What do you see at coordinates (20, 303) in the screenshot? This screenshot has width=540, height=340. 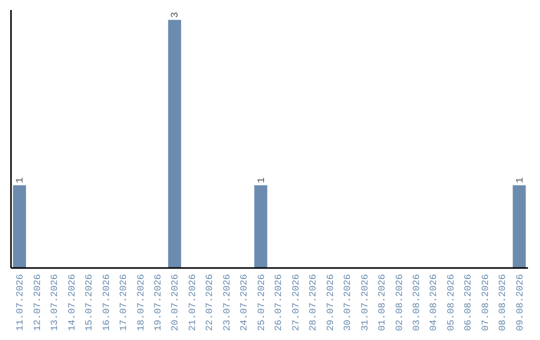 I see `x-tick-label: 11.07.2026` at bounding box center [20, 303].